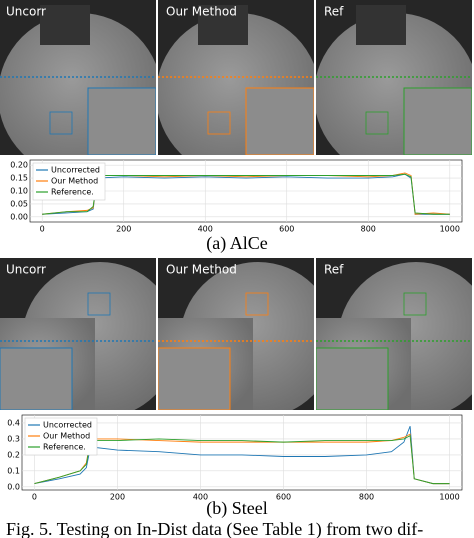 Image resolution: width=474 pixels, height=538 pixels. I want to click on y-tick-label: 0.0, so click(13, 486).